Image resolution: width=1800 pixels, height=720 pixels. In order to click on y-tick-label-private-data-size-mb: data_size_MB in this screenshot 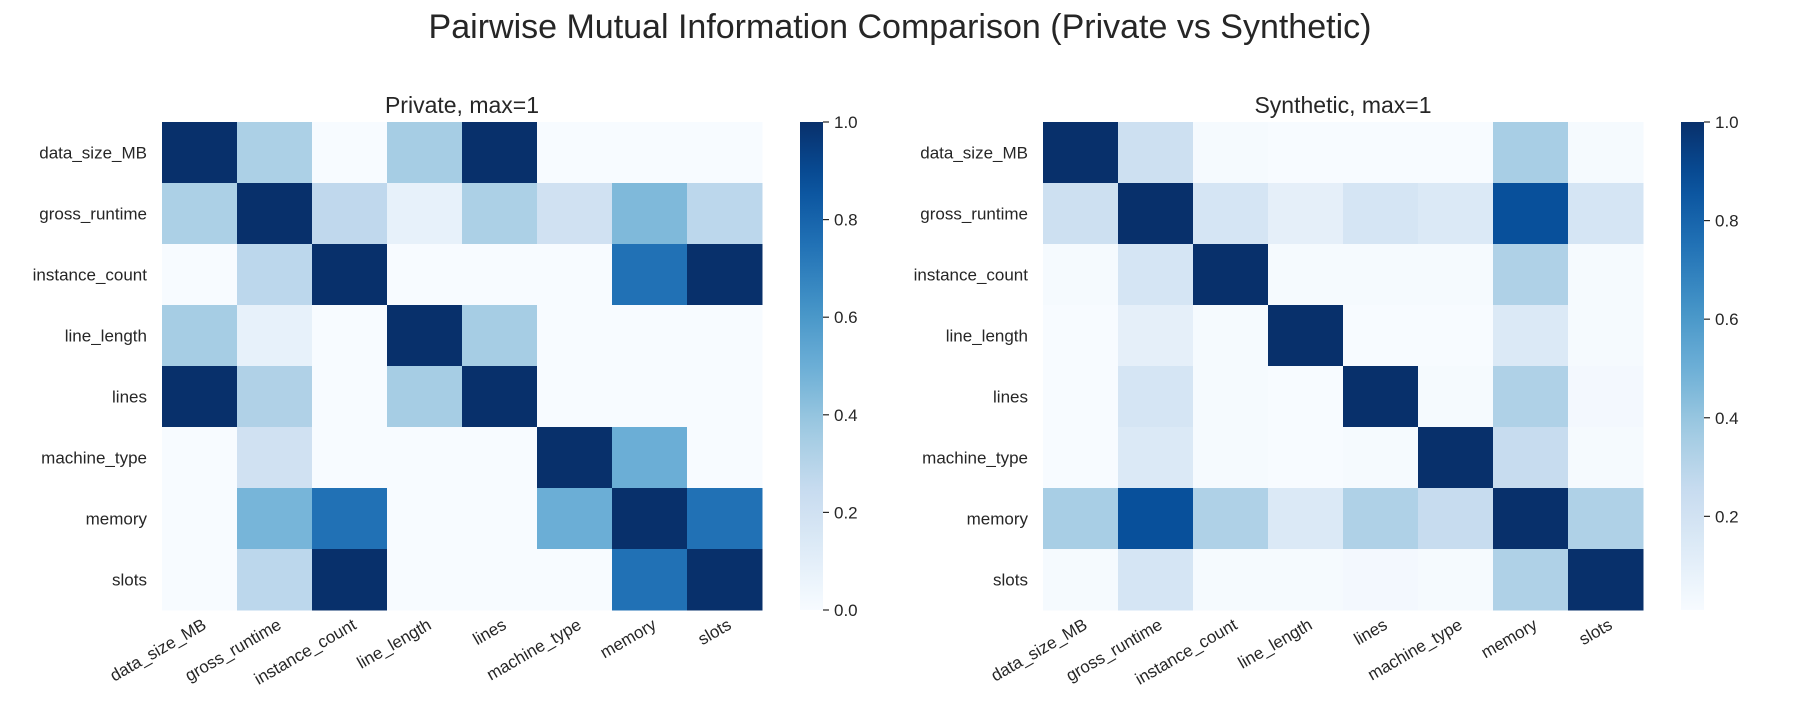, I will do `click(93, 153)`.